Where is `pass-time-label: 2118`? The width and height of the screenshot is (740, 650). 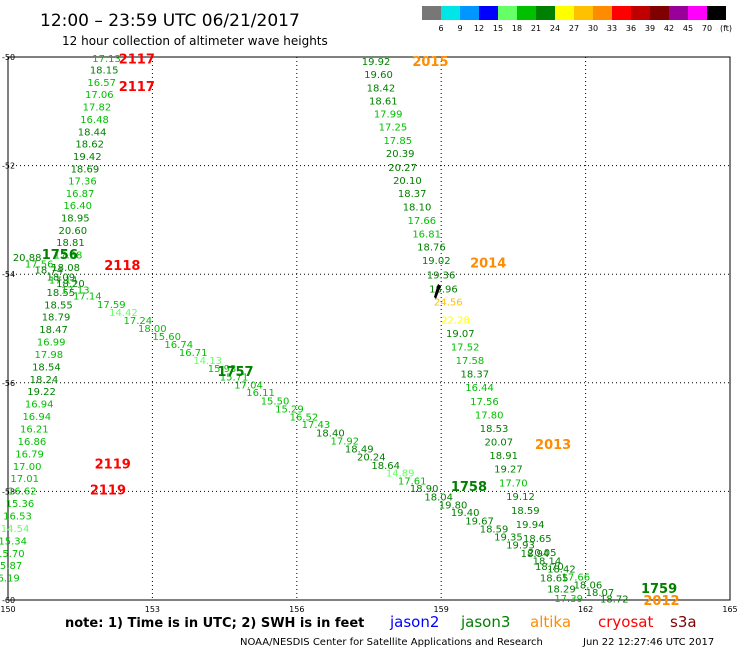
pass-time-label: 2118 is located at coordinates (122, 266).